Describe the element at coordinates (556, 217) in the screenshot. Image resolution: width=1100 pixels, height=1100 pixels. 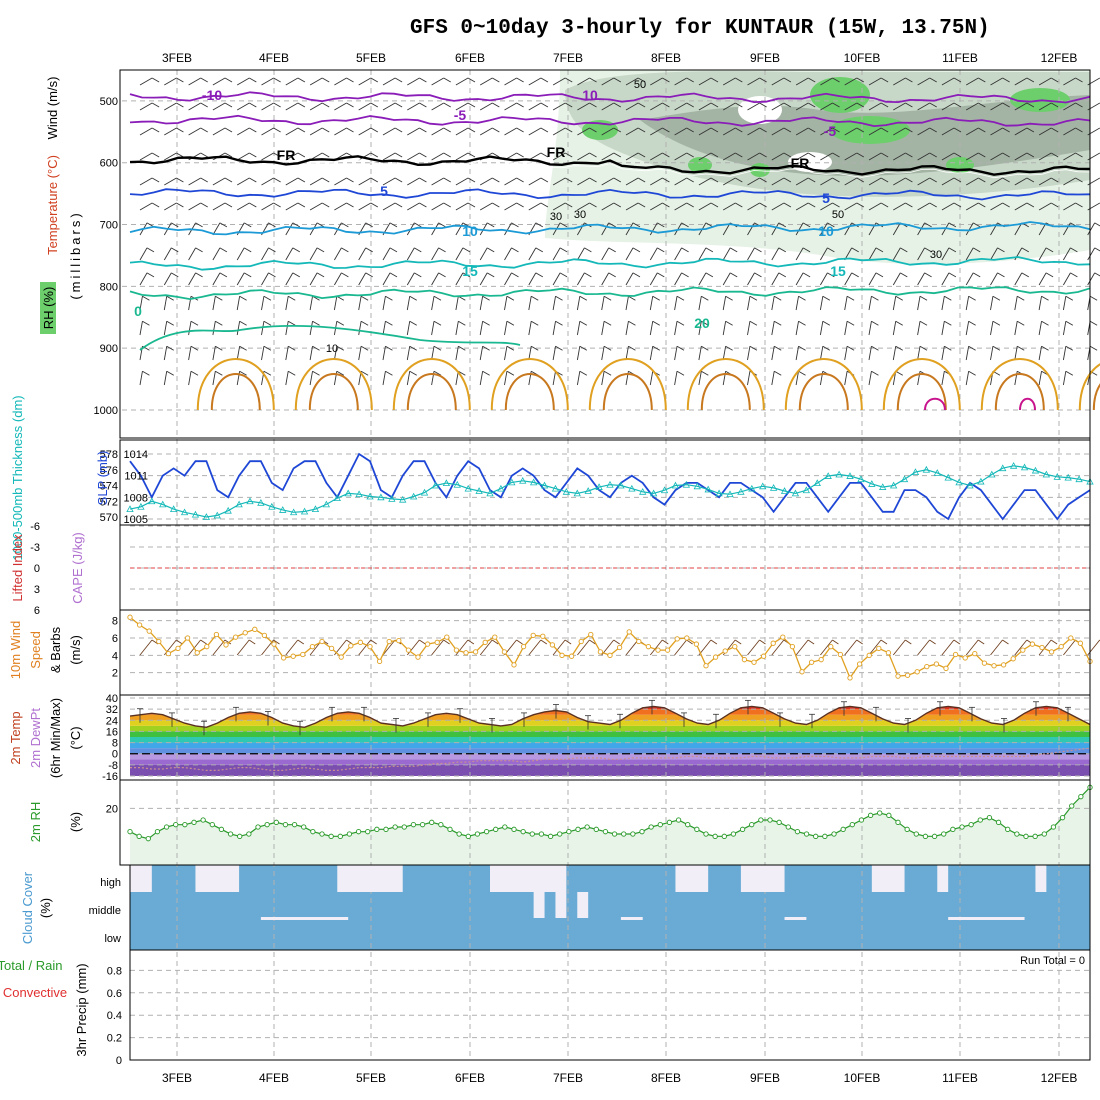
I see `contour-label: 30` at that location.